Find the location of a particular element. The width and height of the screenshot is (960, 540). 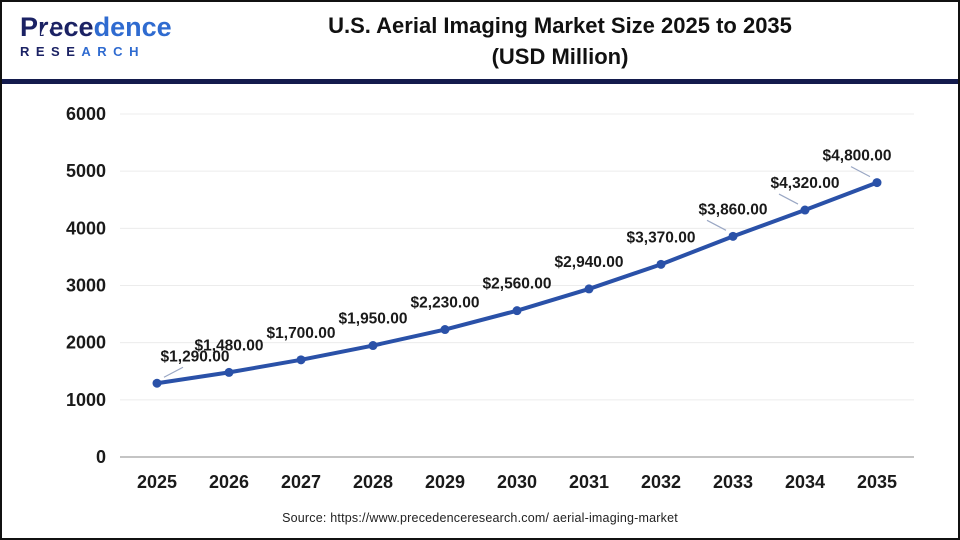

y-tick-label: 5000 is located at coordinates (86, 171).